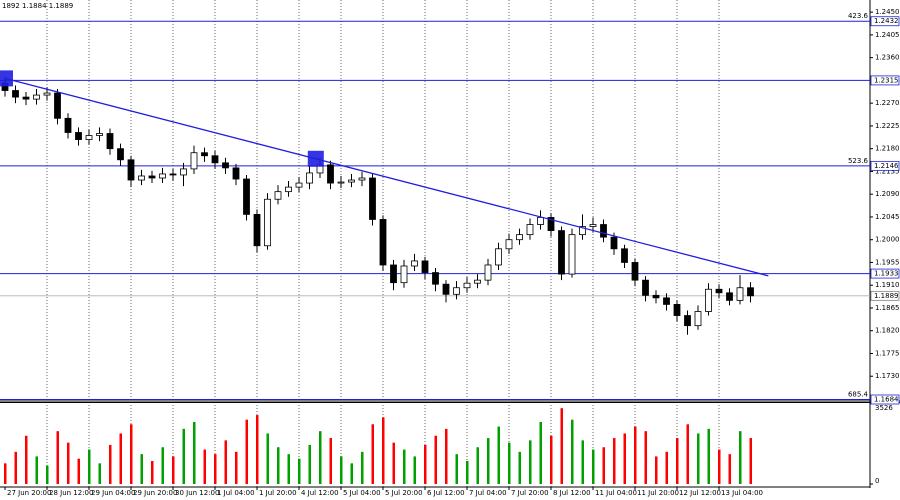 The width and height of the screenshot is (900, 500). Describe the element at coordinates (887, 12) in the screenshot. I see `y-tick-label: 1.2450` at that location.